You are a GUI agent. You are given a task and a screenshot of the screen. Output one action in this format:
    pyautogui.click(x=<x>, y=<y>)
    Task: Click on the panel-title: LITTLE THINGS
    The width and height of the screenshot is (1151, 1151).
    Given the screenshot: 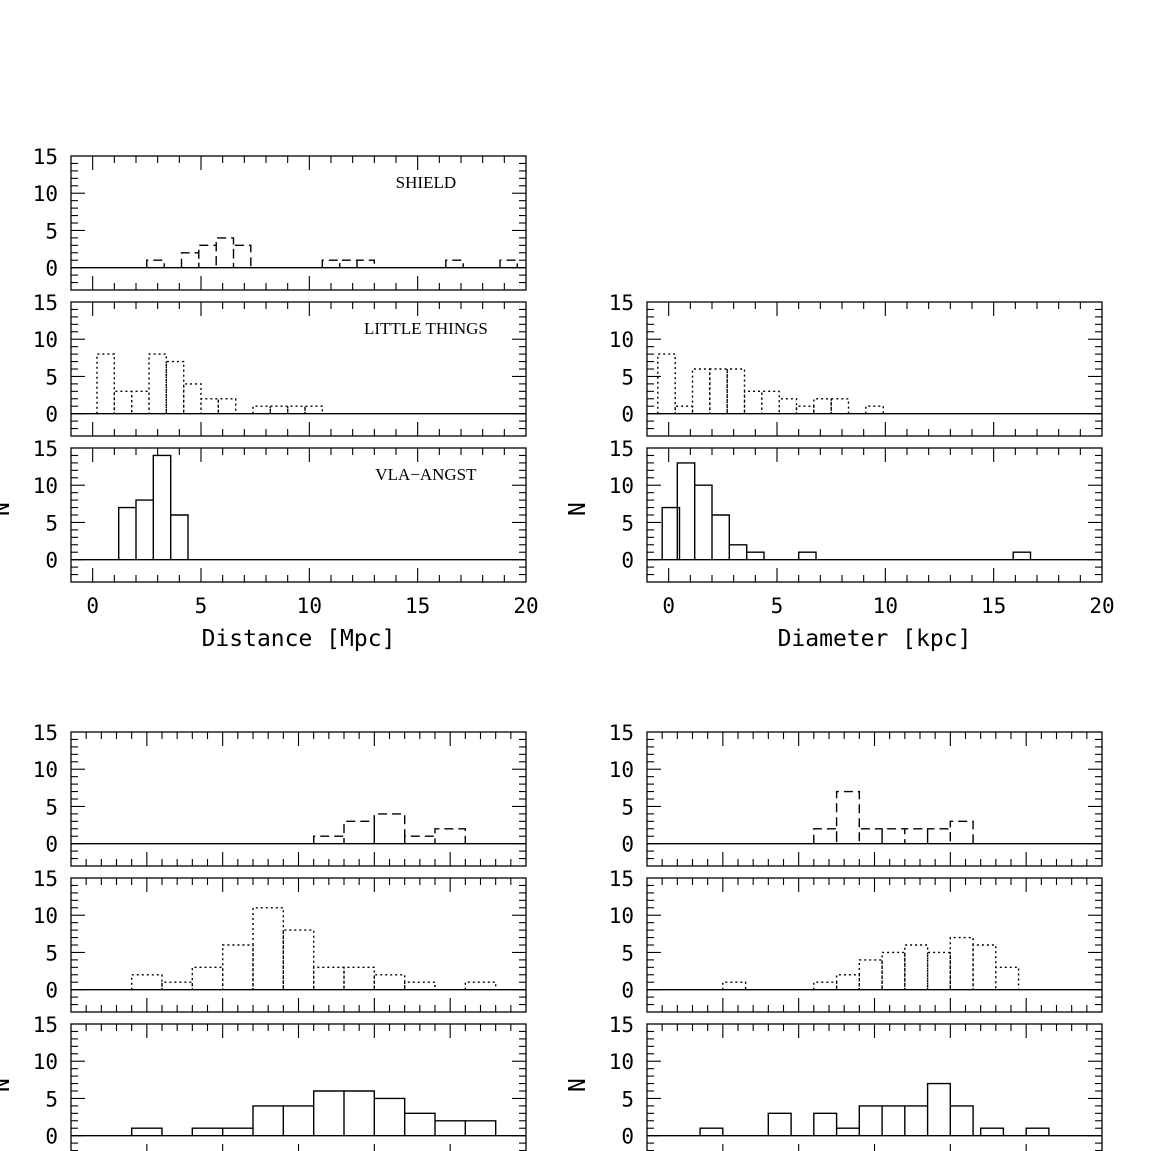 What is the action you would take?
    pyautogui.click(x=426, y=328)
    